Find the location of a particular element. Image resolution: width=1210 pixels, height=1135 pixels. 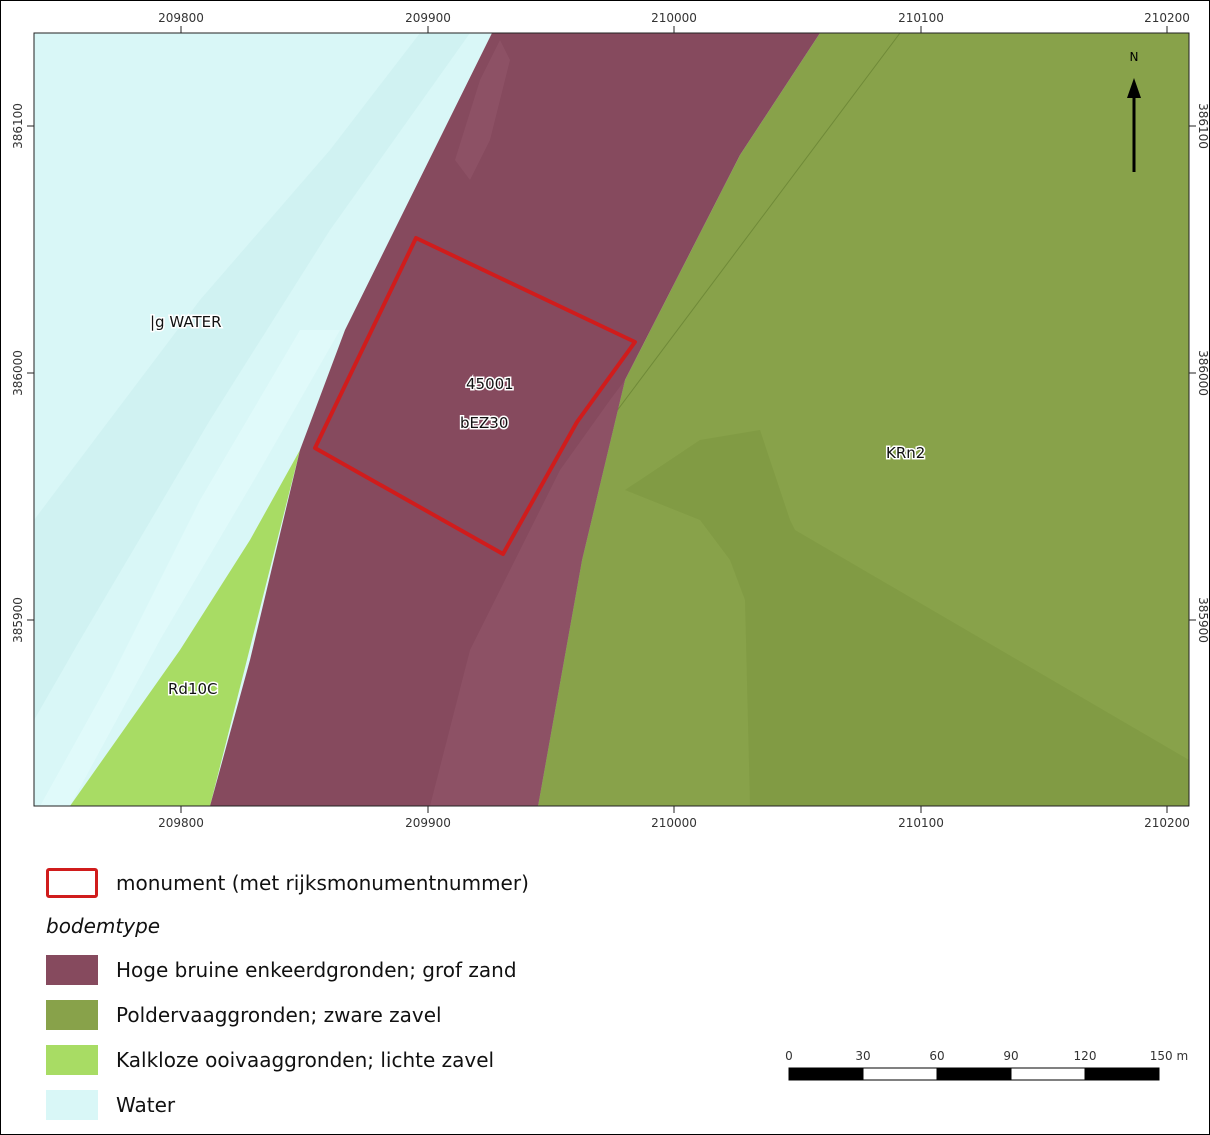

legend-row-enkeerd: Hoge bruine enkeerdgronden; grof zand is located at coordinates (287, 969).